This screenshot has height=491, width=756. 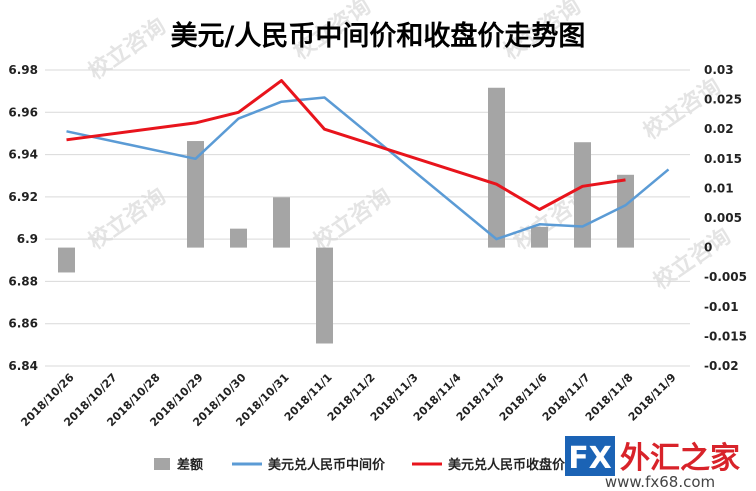 What do you see at coordinates (162, 464) in the screenshot?
I see `legend-swatch-bar` at bounding box center [162, 464].